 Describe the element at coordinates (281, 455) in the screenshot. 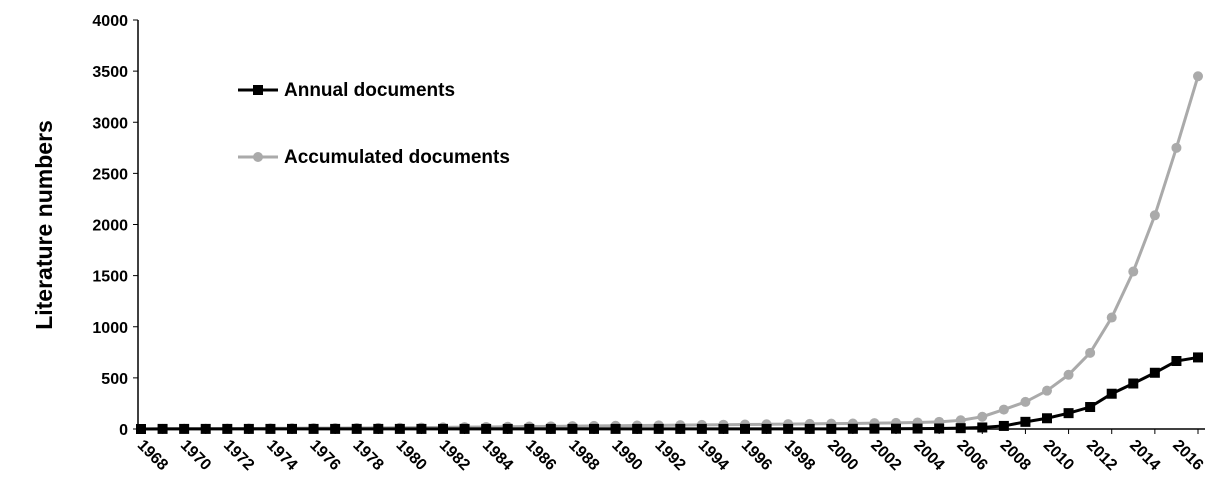

I see `x-tick-label: 1974` at that location.